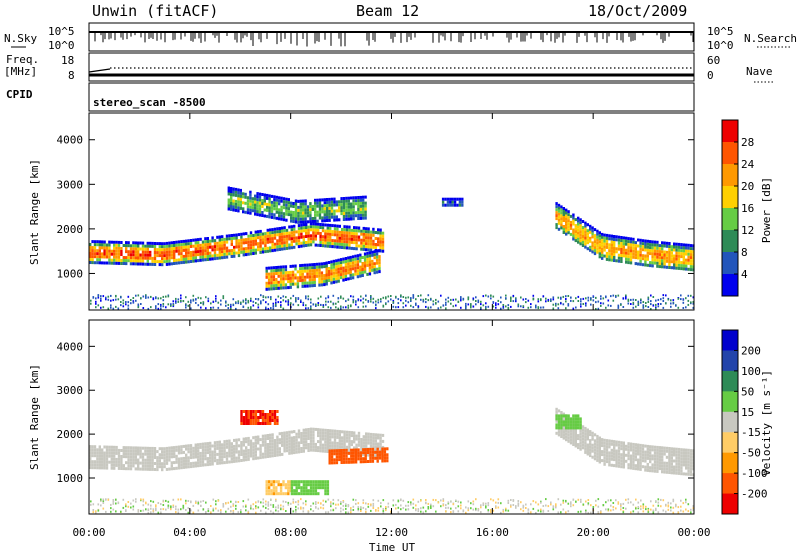 This screenshot has width=800, height=554. What do you see at coordinates (22, 59) in the screenshot?
I see `freq-label-1: Freq.` at bounding box center [22, 59].